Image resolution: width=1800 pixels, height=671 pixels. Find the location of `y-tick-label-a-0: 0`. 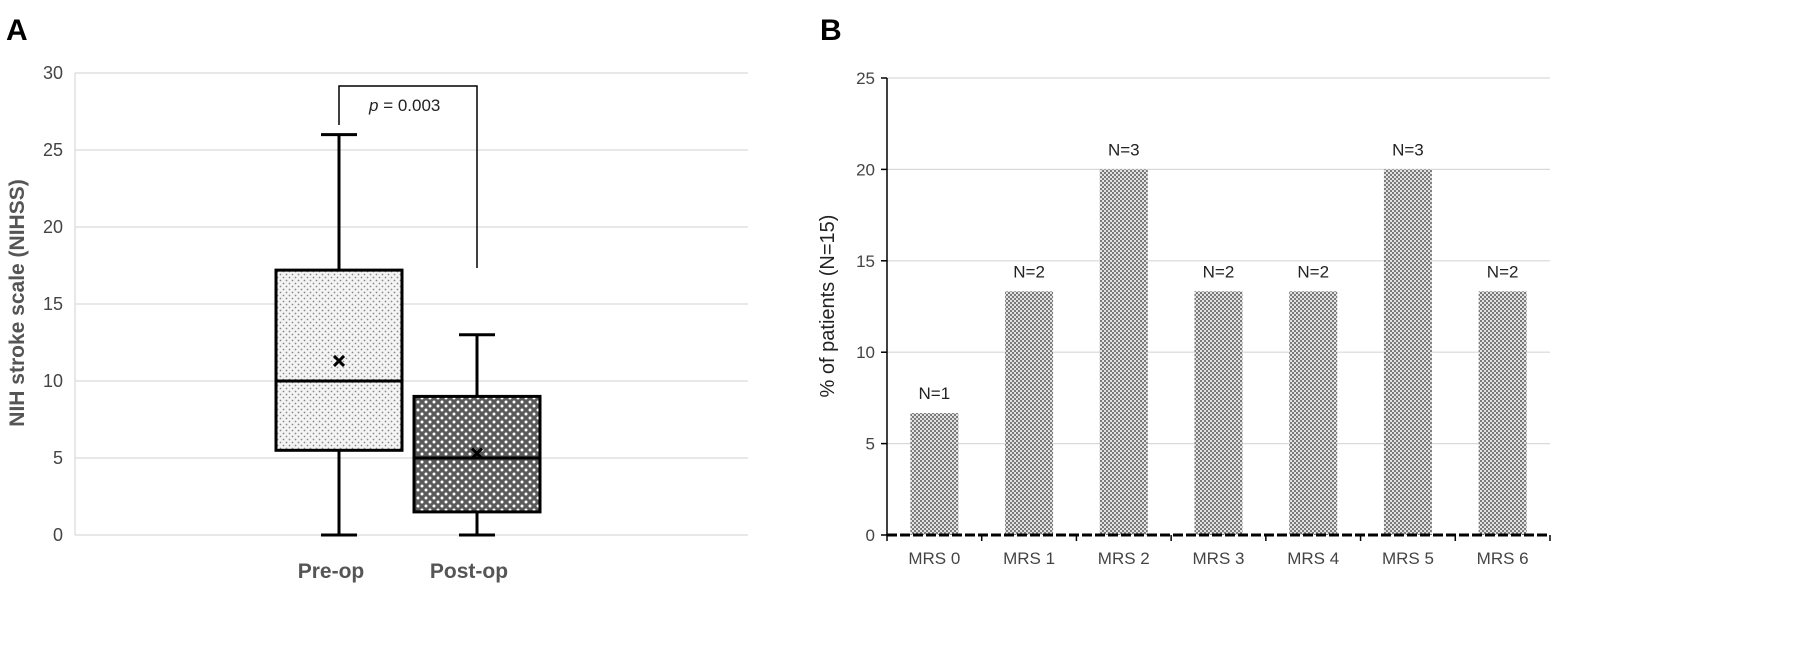

y-tick-label-a-0: 0 is located at coordinates (58, 535).